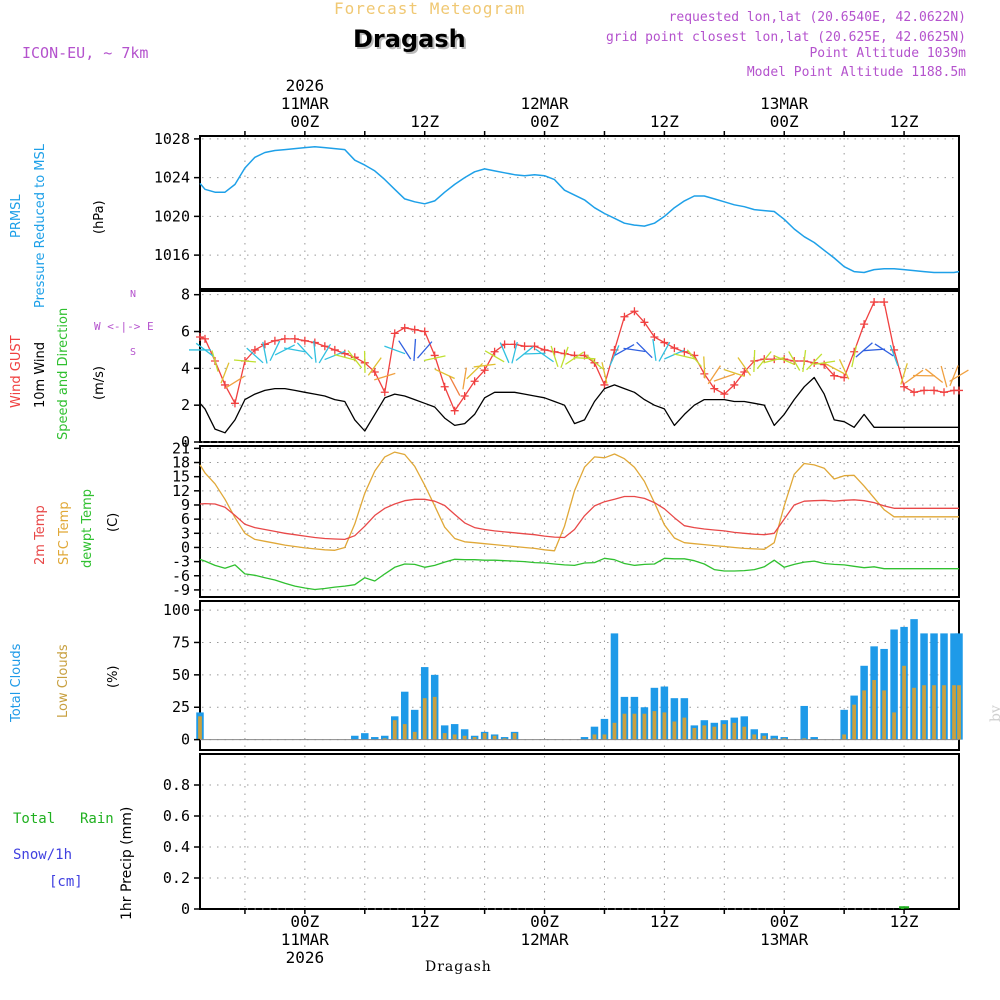  Describe the element at coordinates (185, 533) in the screenshot. I see `y-tick-label: 3` at that location.